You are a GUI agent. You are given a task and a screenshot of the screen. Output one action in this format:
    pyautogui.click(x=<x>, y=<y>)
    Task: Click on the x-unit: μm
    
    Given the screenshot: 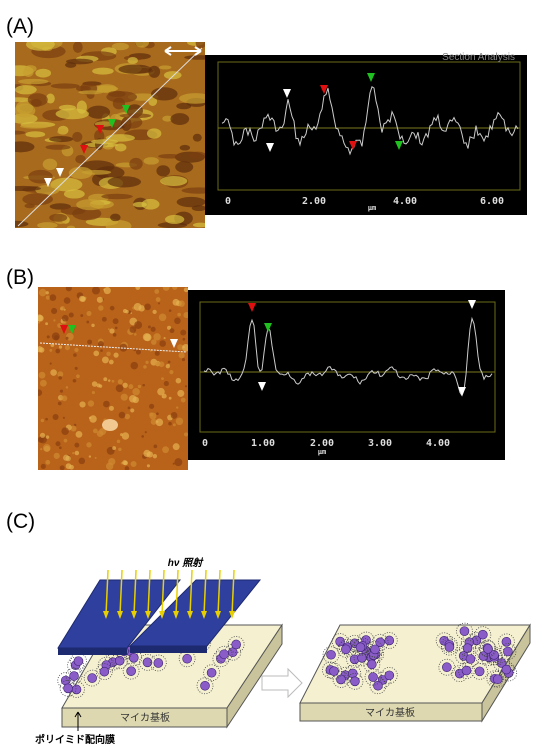 What is the action you would take?
    pyautogui.click(x=322, y=452)
    